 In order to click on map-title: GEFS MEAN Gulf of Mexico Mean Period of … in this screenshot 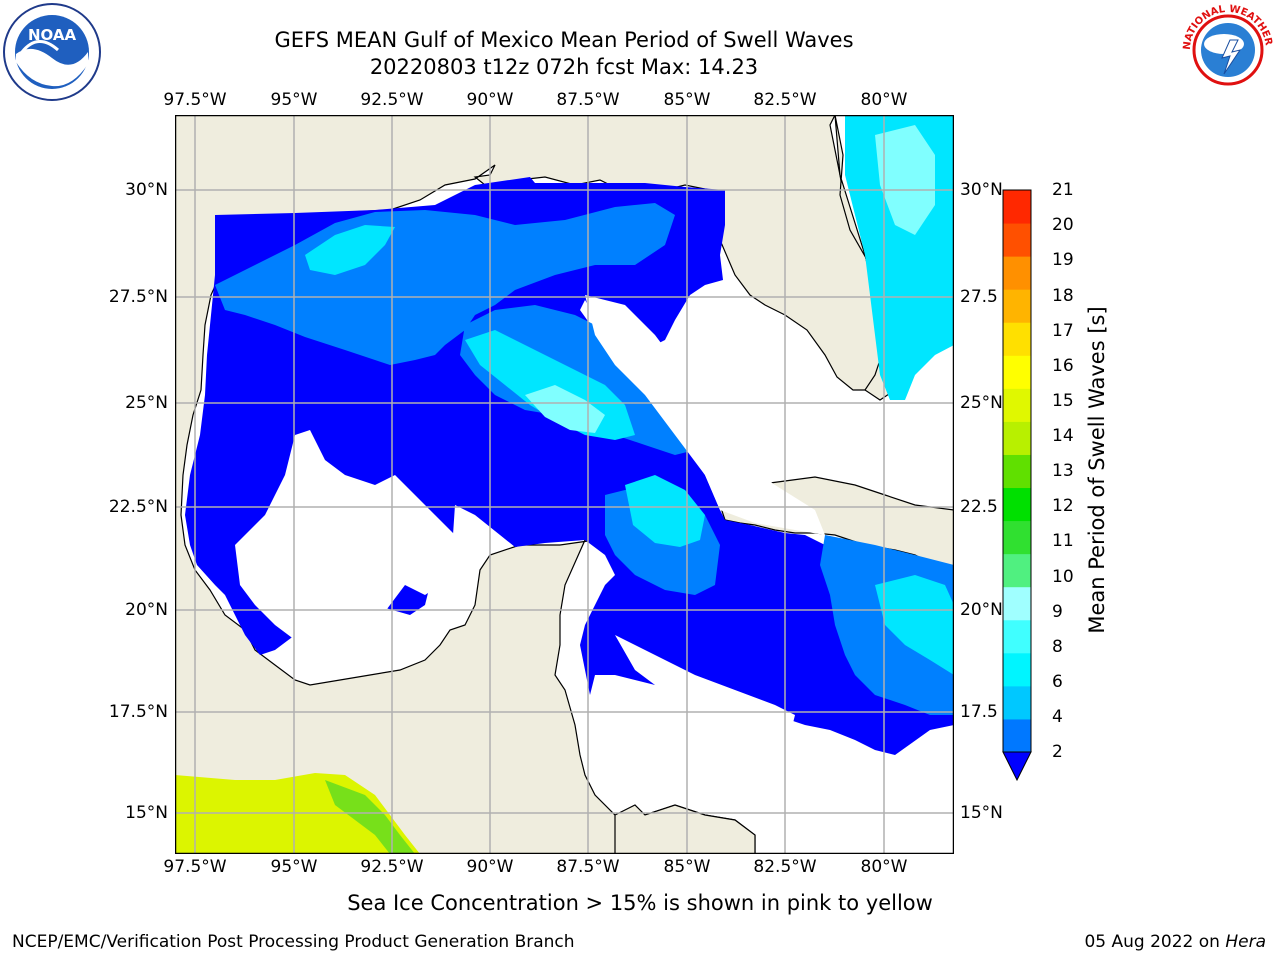, I will do `click(564, 40)`.